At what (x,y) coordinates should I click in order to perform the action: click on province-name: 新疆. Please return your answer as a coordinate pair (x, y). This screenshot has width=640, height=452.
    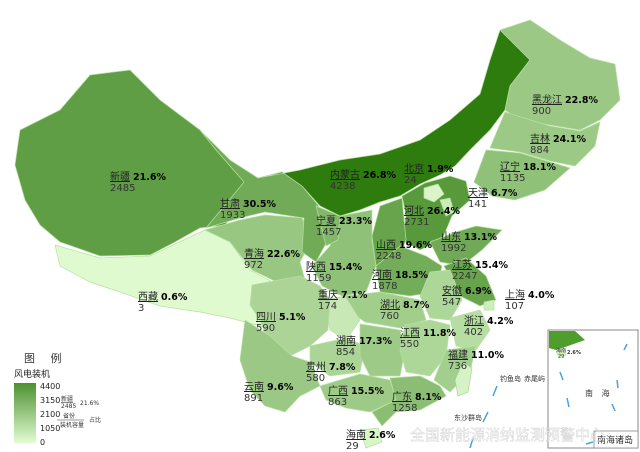
    Looking at the image, I should click on (120, 176).